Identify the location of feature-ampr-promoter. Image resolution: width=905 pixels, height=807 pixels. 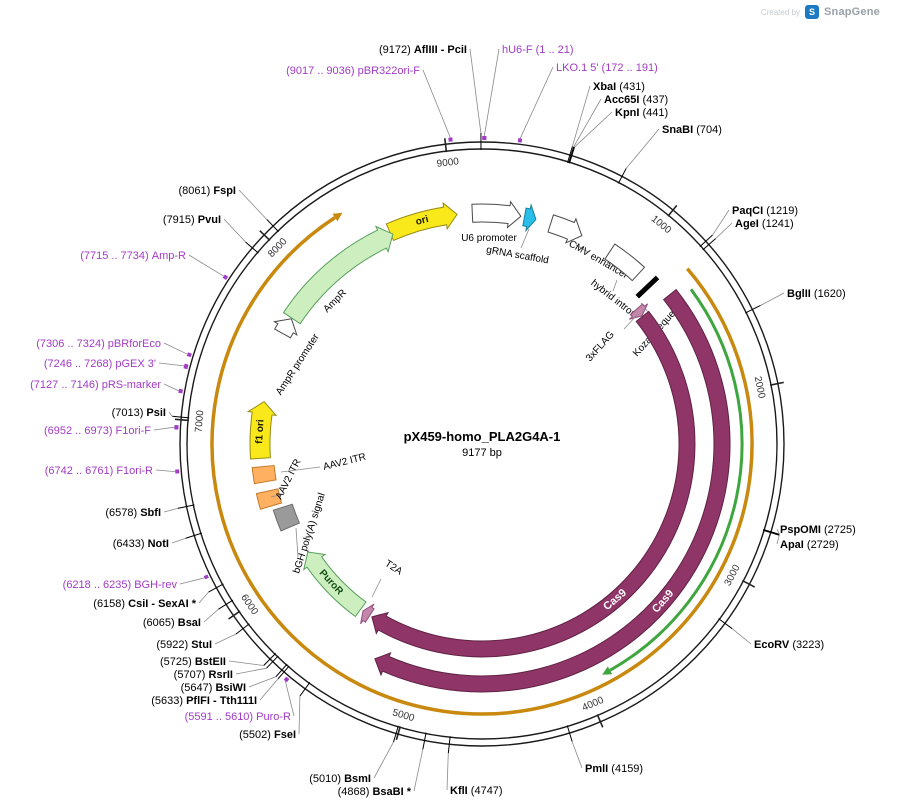
(285, 328).